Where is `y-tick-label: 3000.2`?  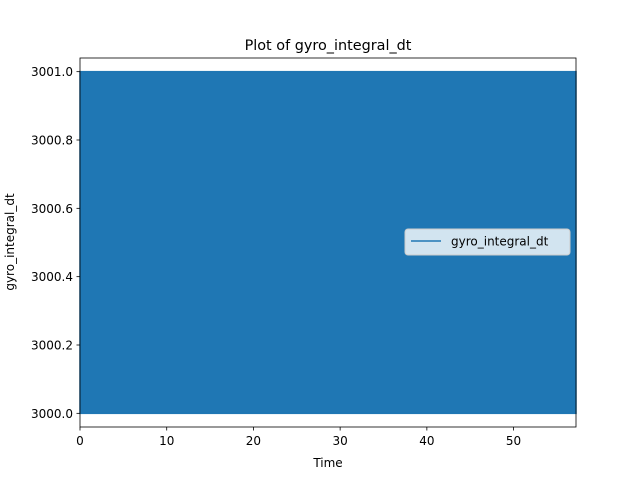 y-tick-label: 3000.2 is located at coordinates (52, 346).